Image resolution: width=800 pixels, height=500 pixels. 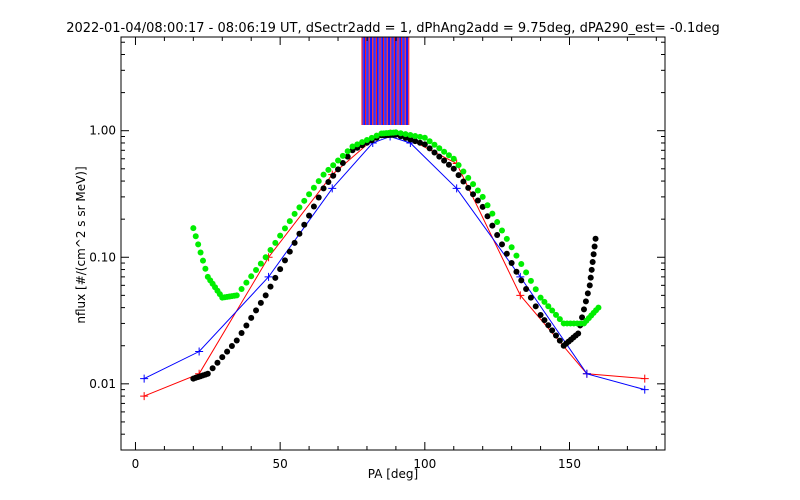 I want to click on x-tick-label: 150, so click(x=569, y=464).